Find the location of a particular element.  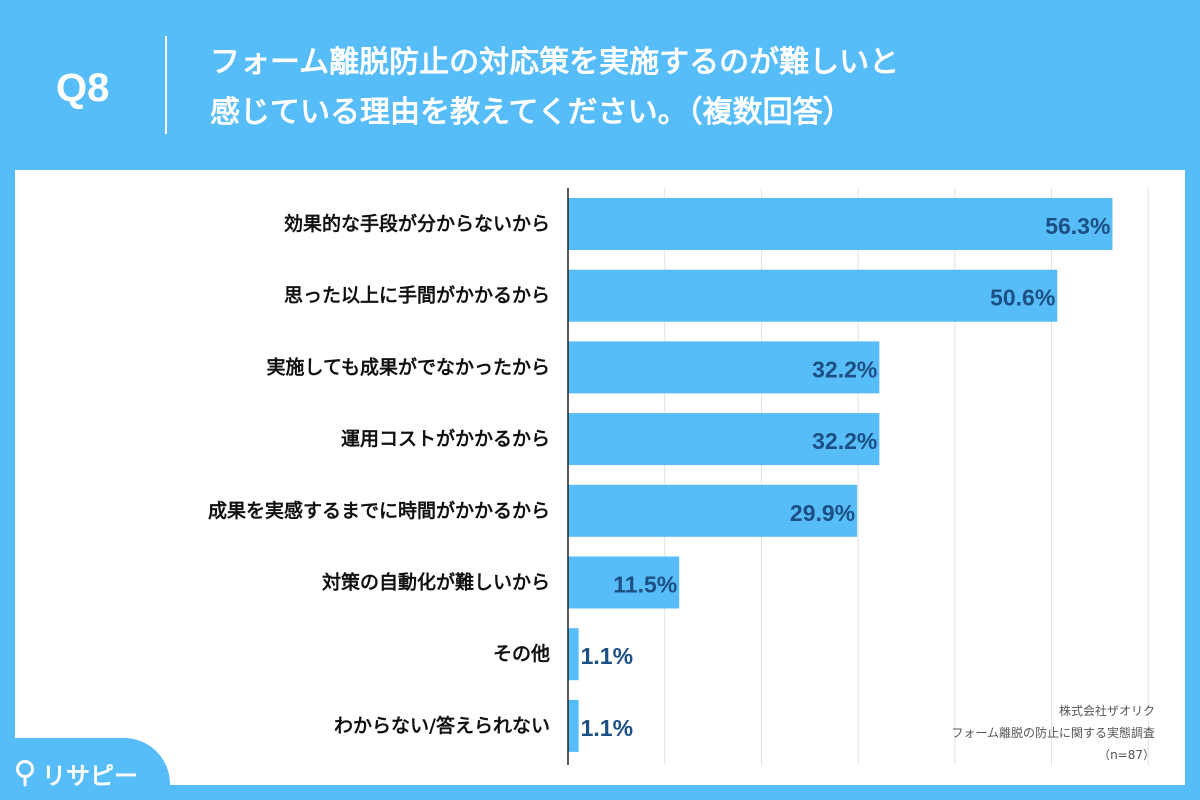

value-label: 50.6% is located at coordinates (1022, 298).